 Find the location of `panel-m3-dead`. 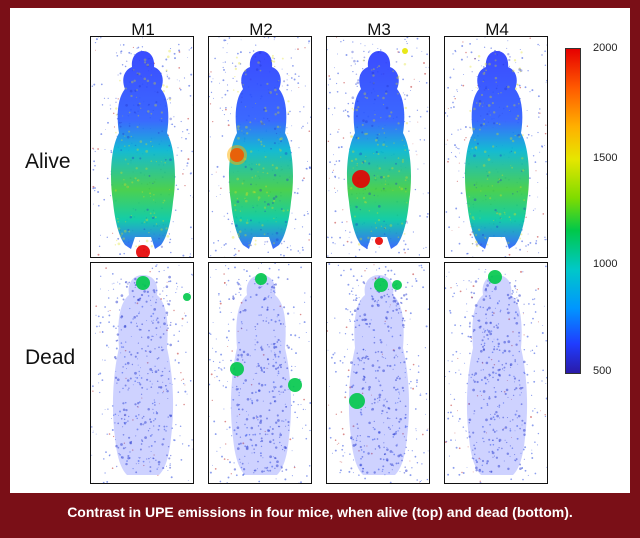

panel-m3-dead is located at coordinates (378, 373).